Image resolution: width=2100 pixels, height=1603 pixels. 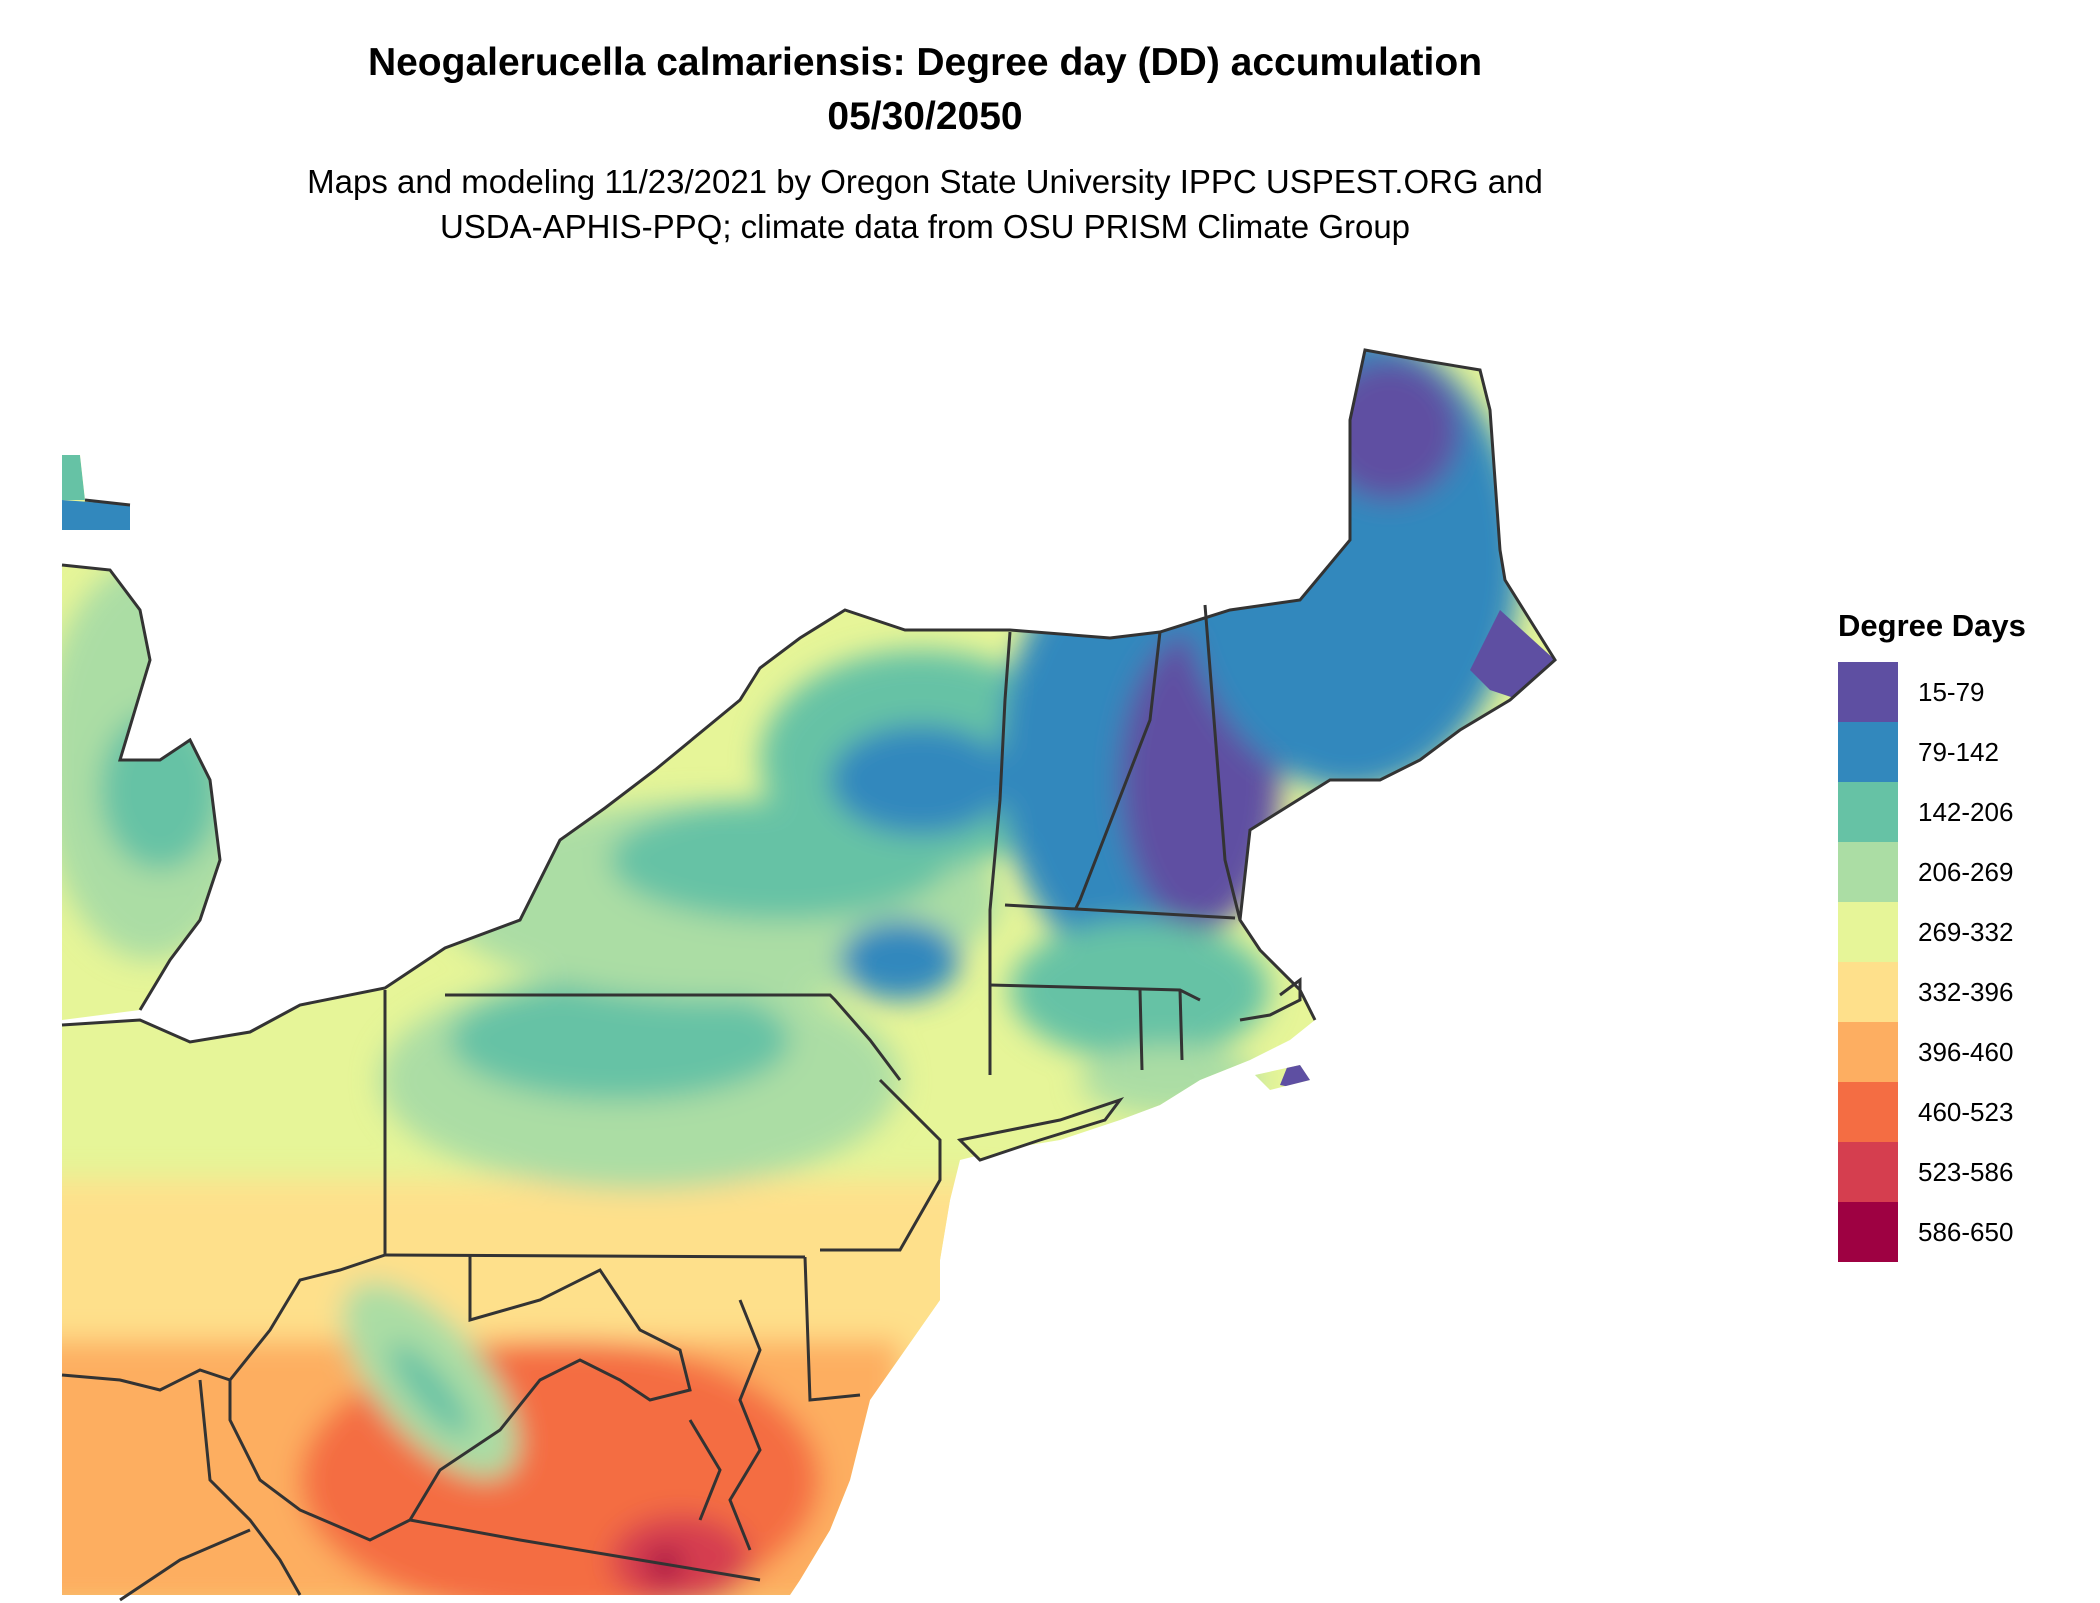 I want to click on legend-label: 269-332, so click(x=1966, y=932).